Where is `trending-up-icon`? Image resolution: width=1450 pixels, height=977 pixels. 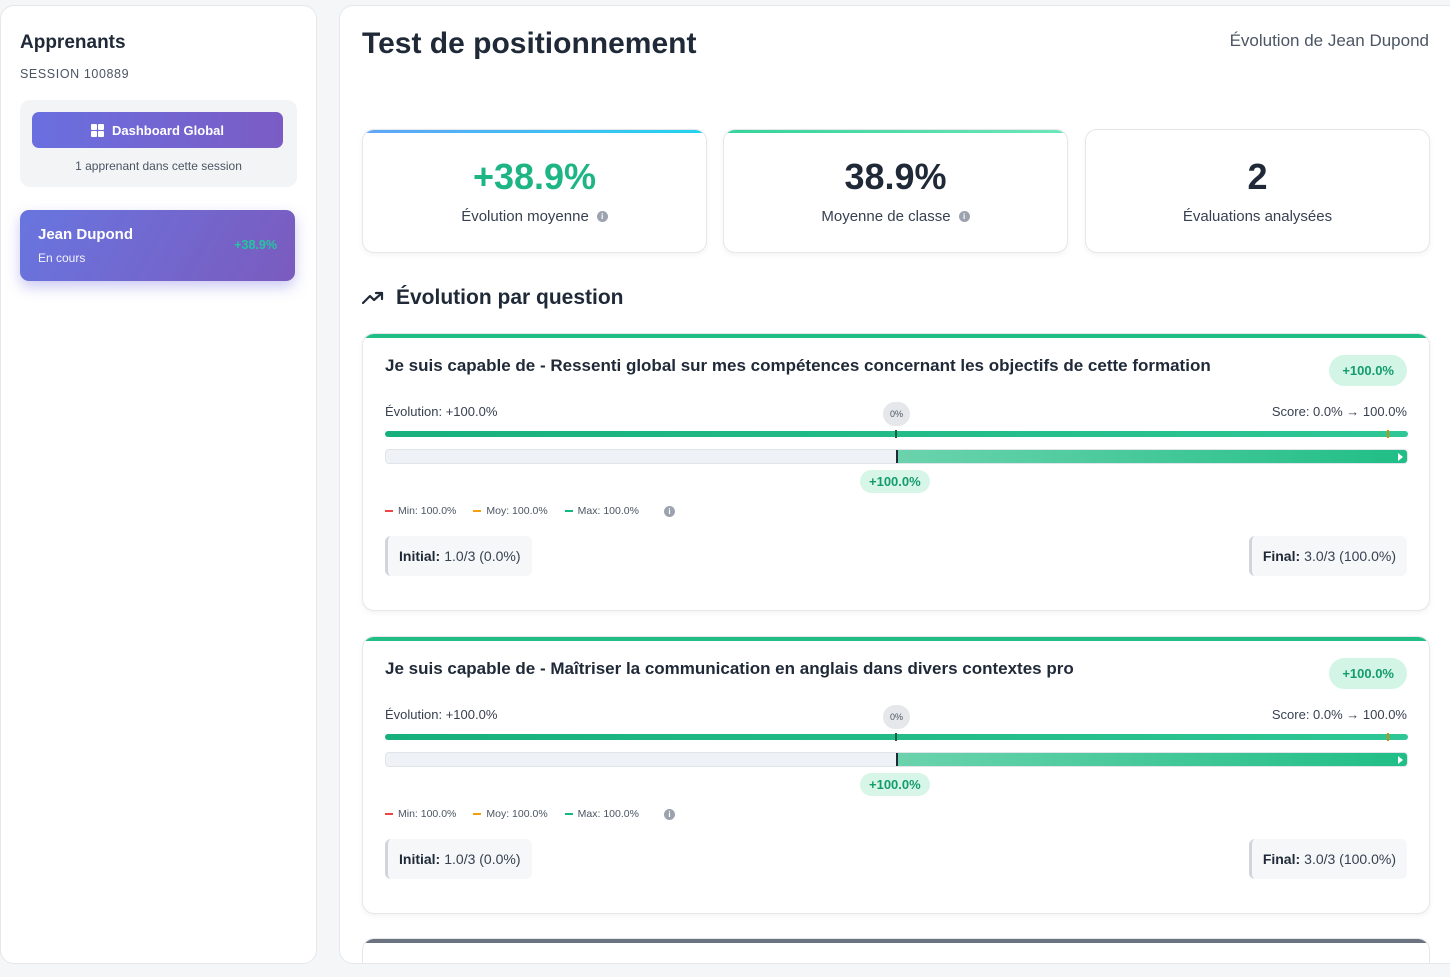
trending-up-icon is located at coordinates (373, 298).